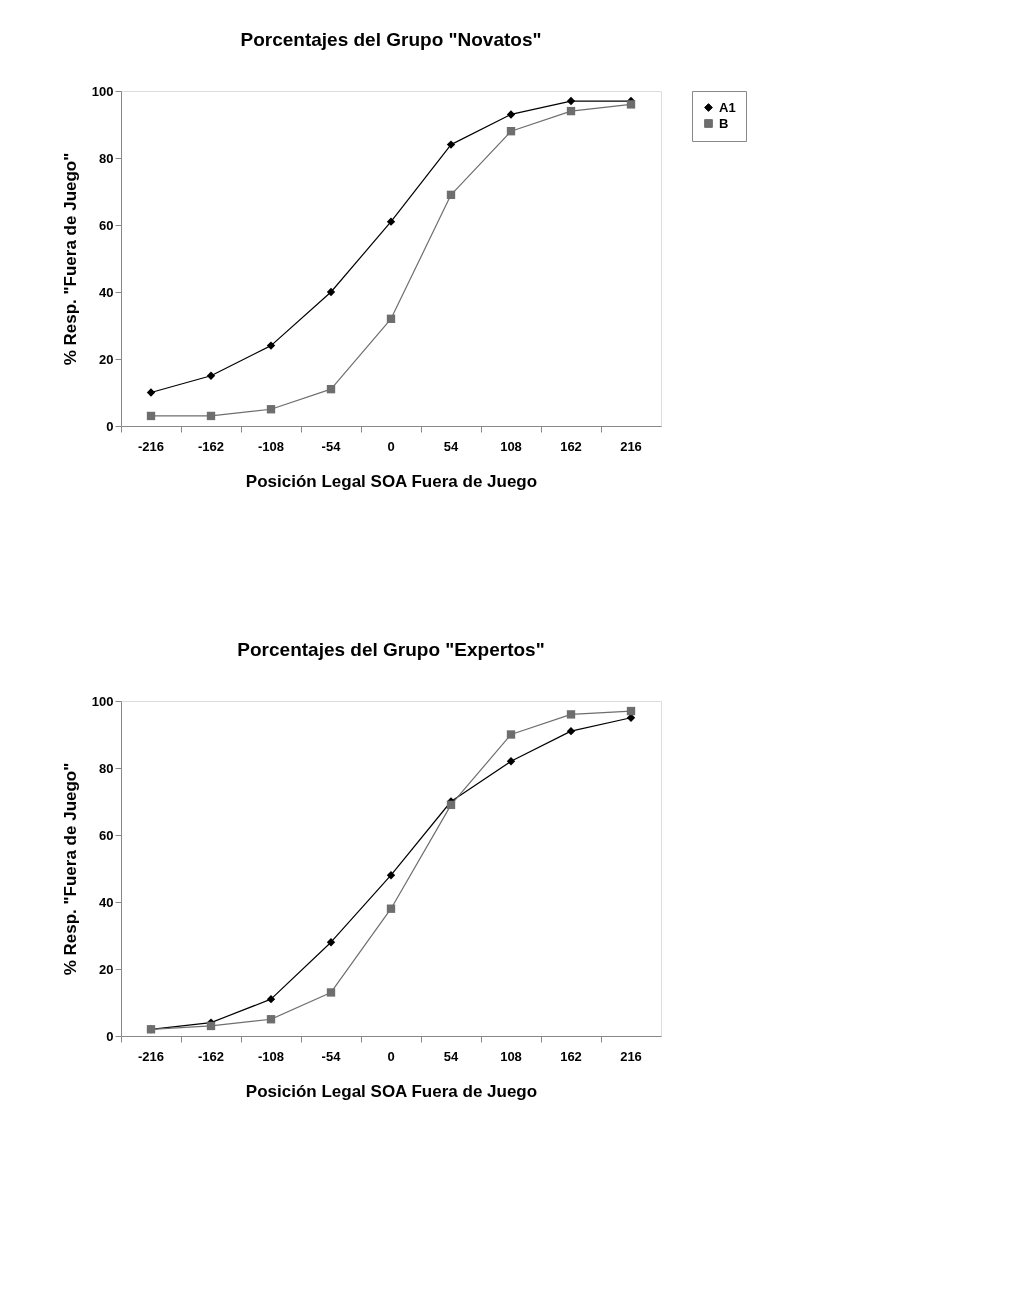  What do you see at coordinates (727, 107) in the screenshot?
I see `legend-label: A1` at bounding box center [727, 107].